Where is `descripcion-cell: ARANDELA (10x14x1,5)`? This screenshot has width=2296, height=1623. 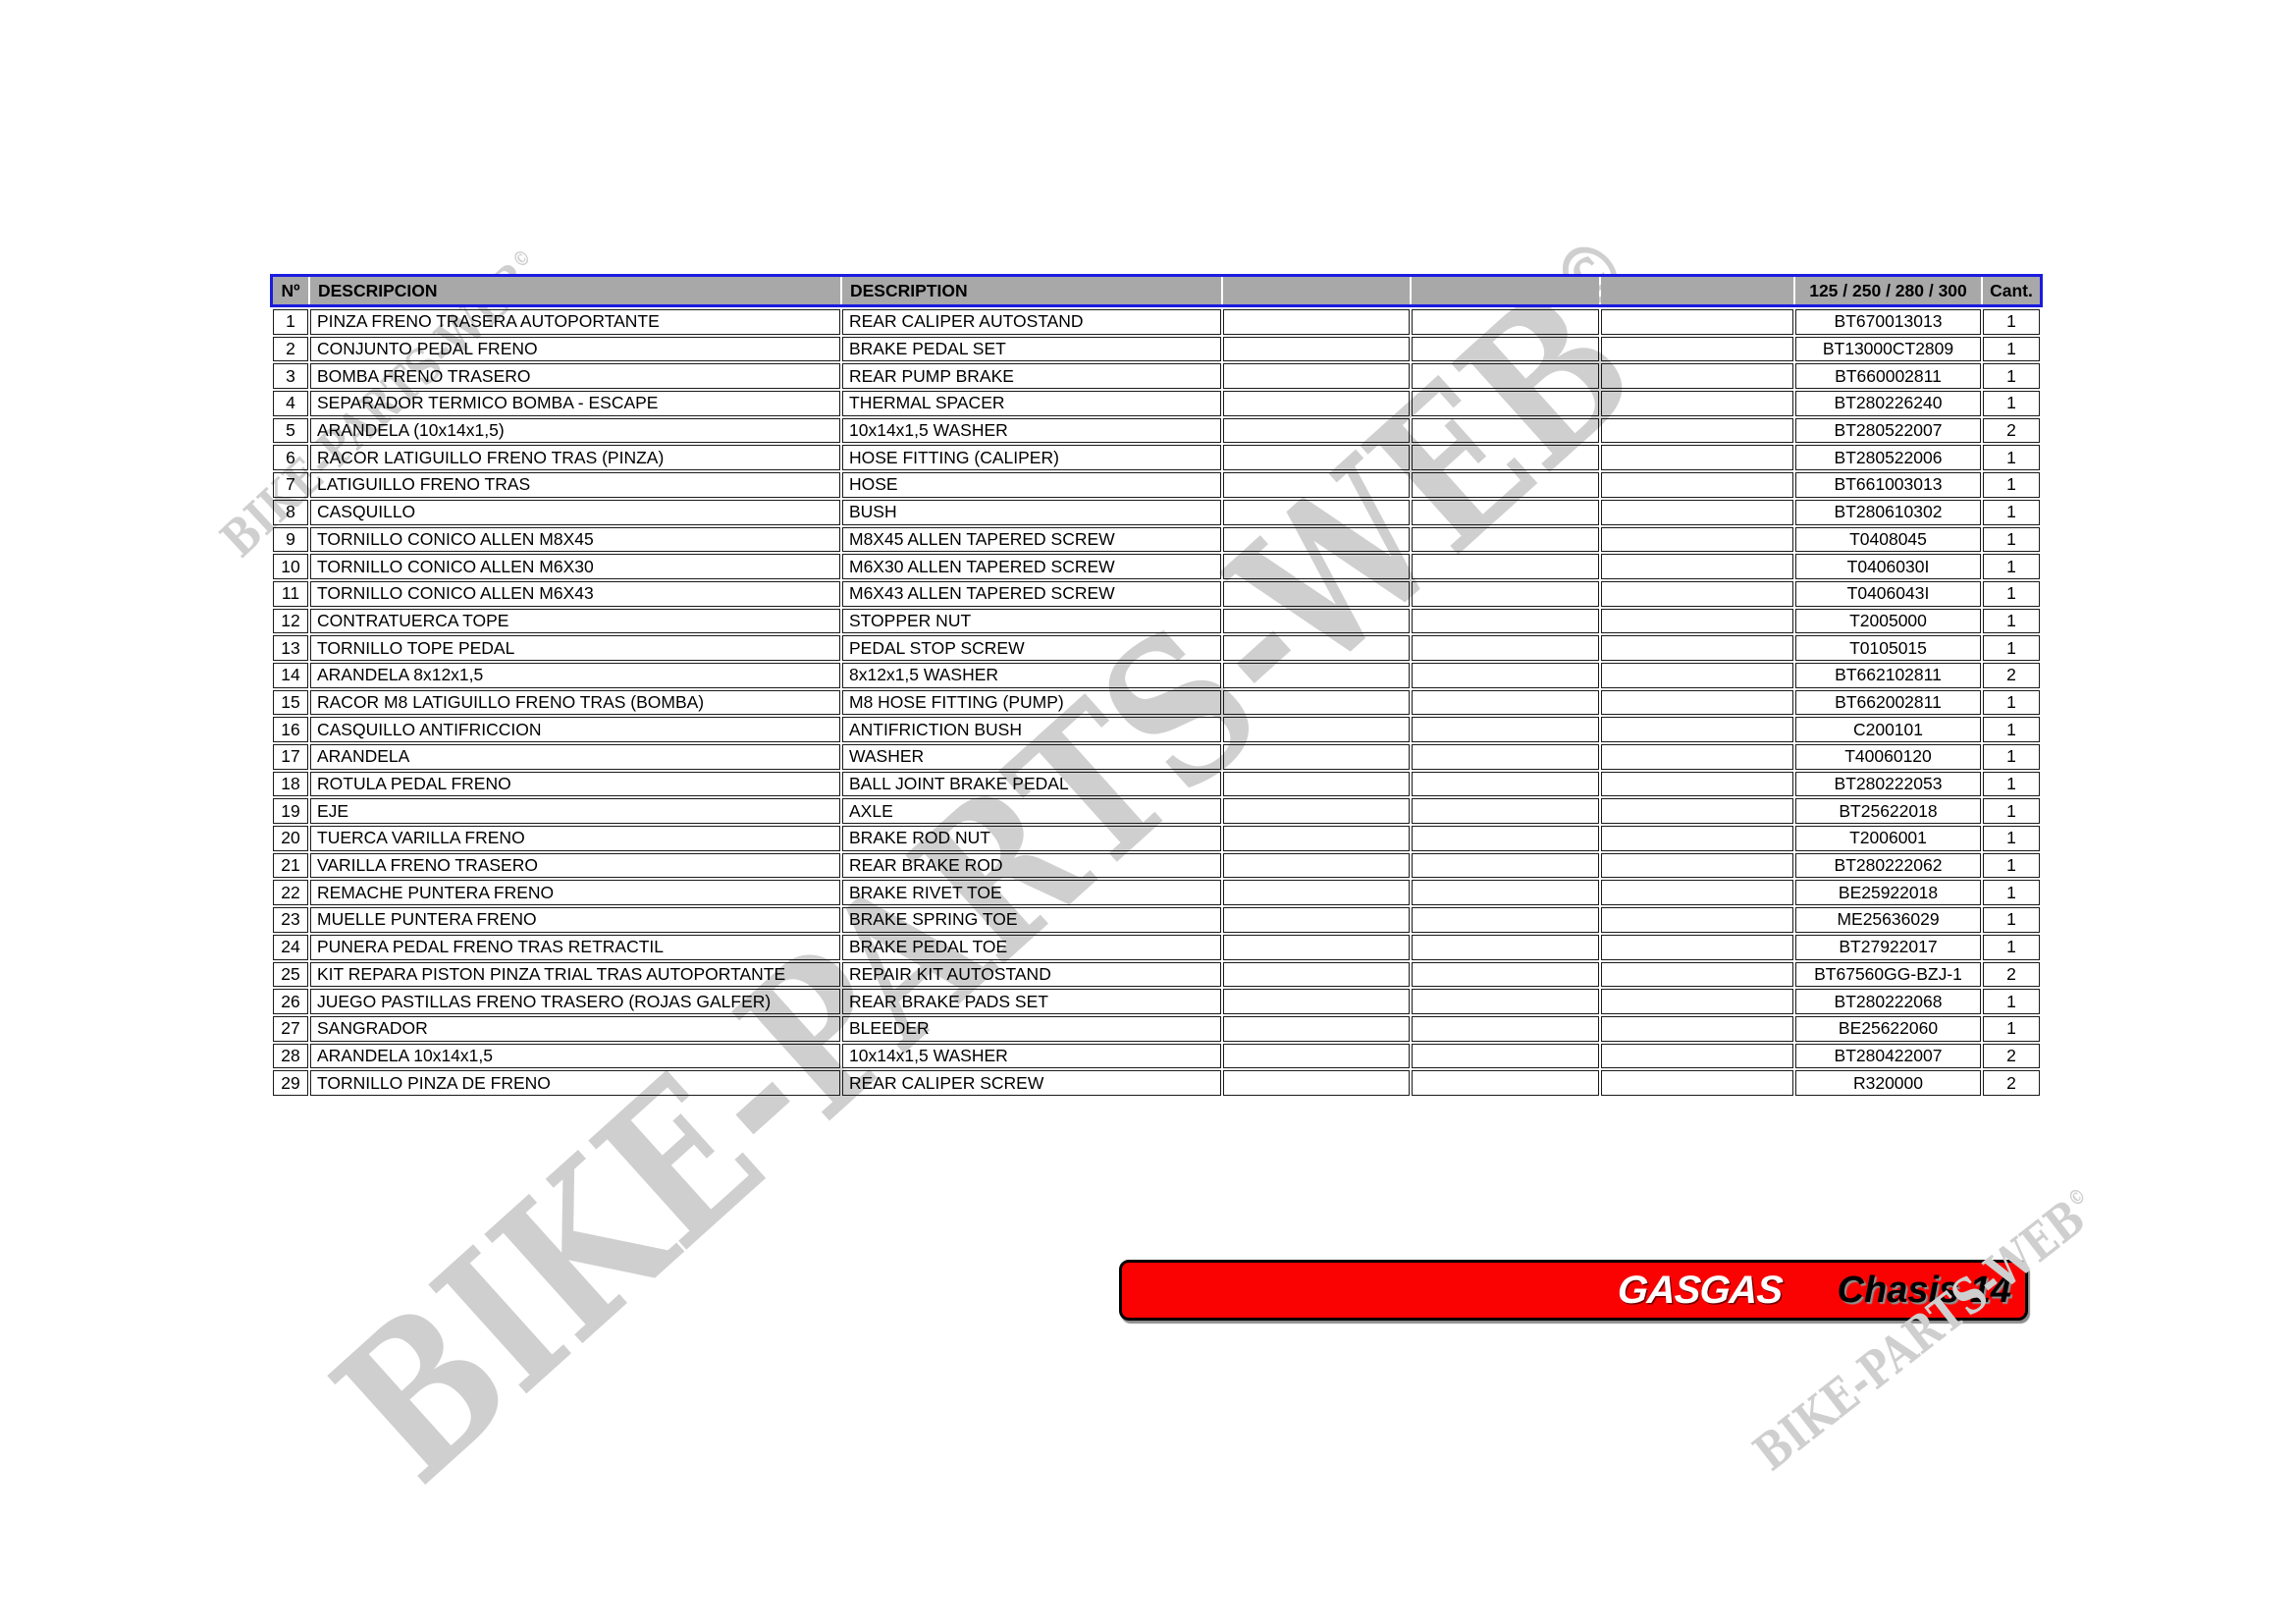
descripcion-cell: ARANDELA (10x14x1,5) is located at coordinates (575, 431).